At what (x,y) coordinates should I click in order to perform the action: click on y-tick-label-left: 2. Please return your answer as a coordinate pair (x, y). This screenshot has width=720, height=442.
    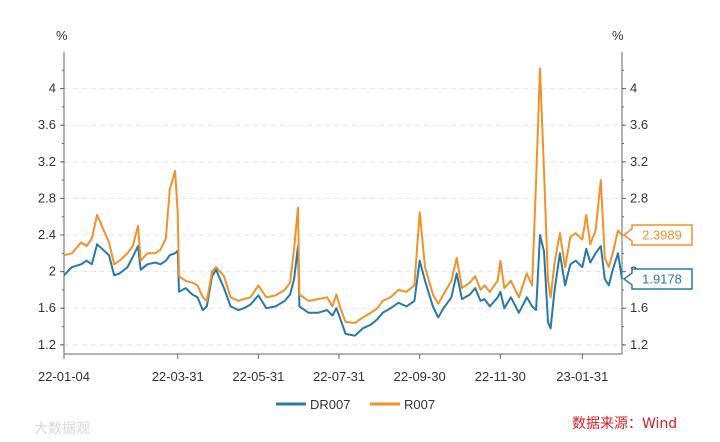
    Looking at the image, I should click on (52, 271).